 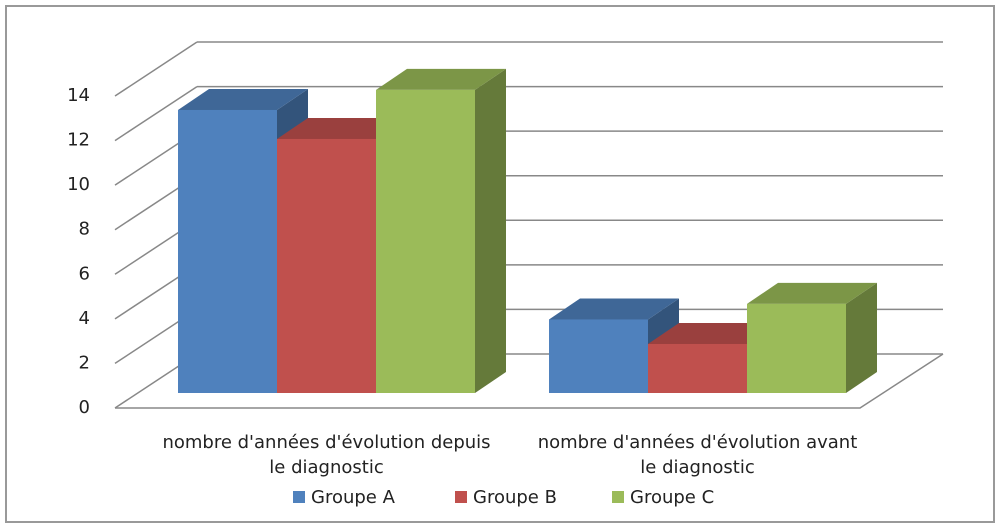 What do you see at coordinates (84, 407) in the screenshot?
I see `y-tick-label: 0` at bounding box center [84, 407].